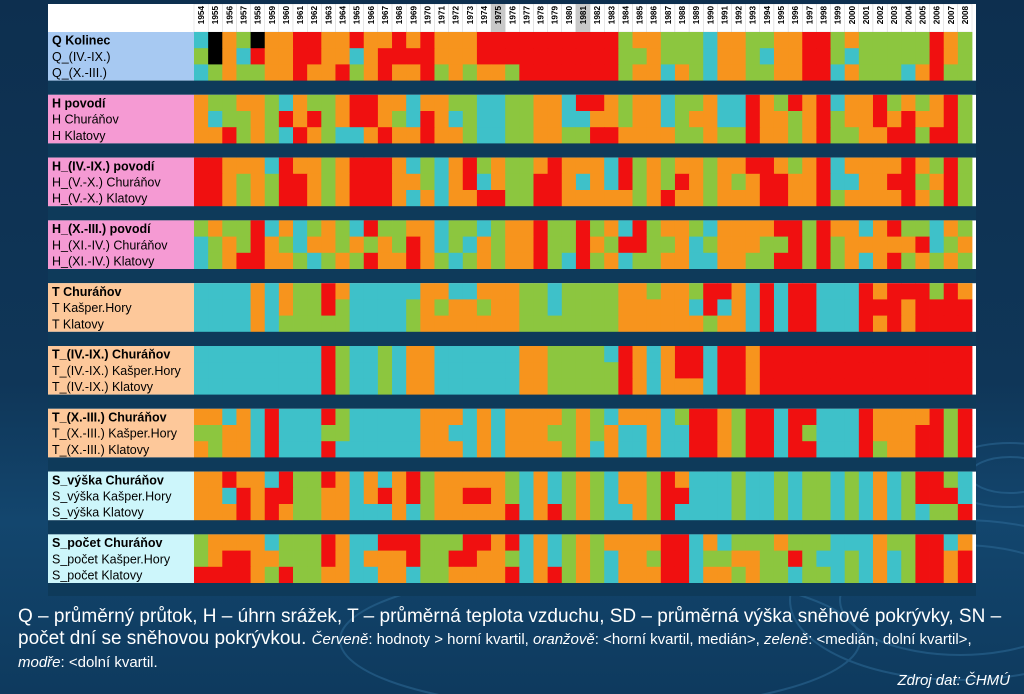  What do you see at coordinates (908, 15) in the screenshot?
I see `year-tick-label: 2004` at bounding box center [908, 15].